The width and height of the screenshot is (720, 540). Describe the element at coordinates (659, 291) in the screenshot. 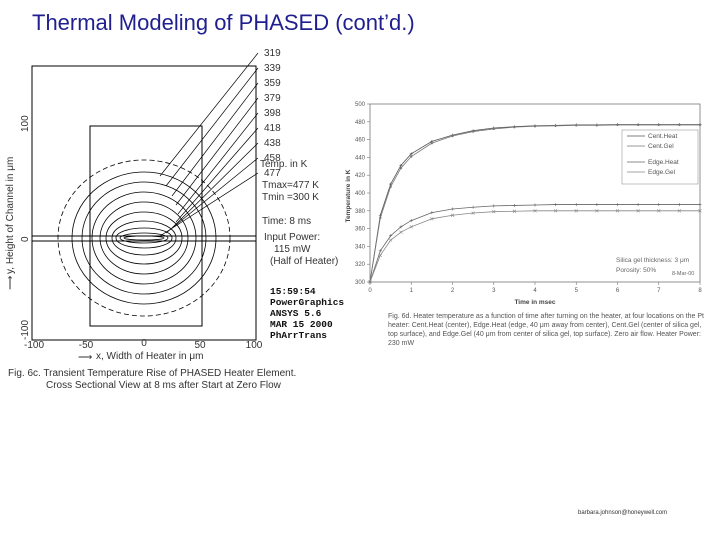

I see `x-tick-label: 7` at that location.